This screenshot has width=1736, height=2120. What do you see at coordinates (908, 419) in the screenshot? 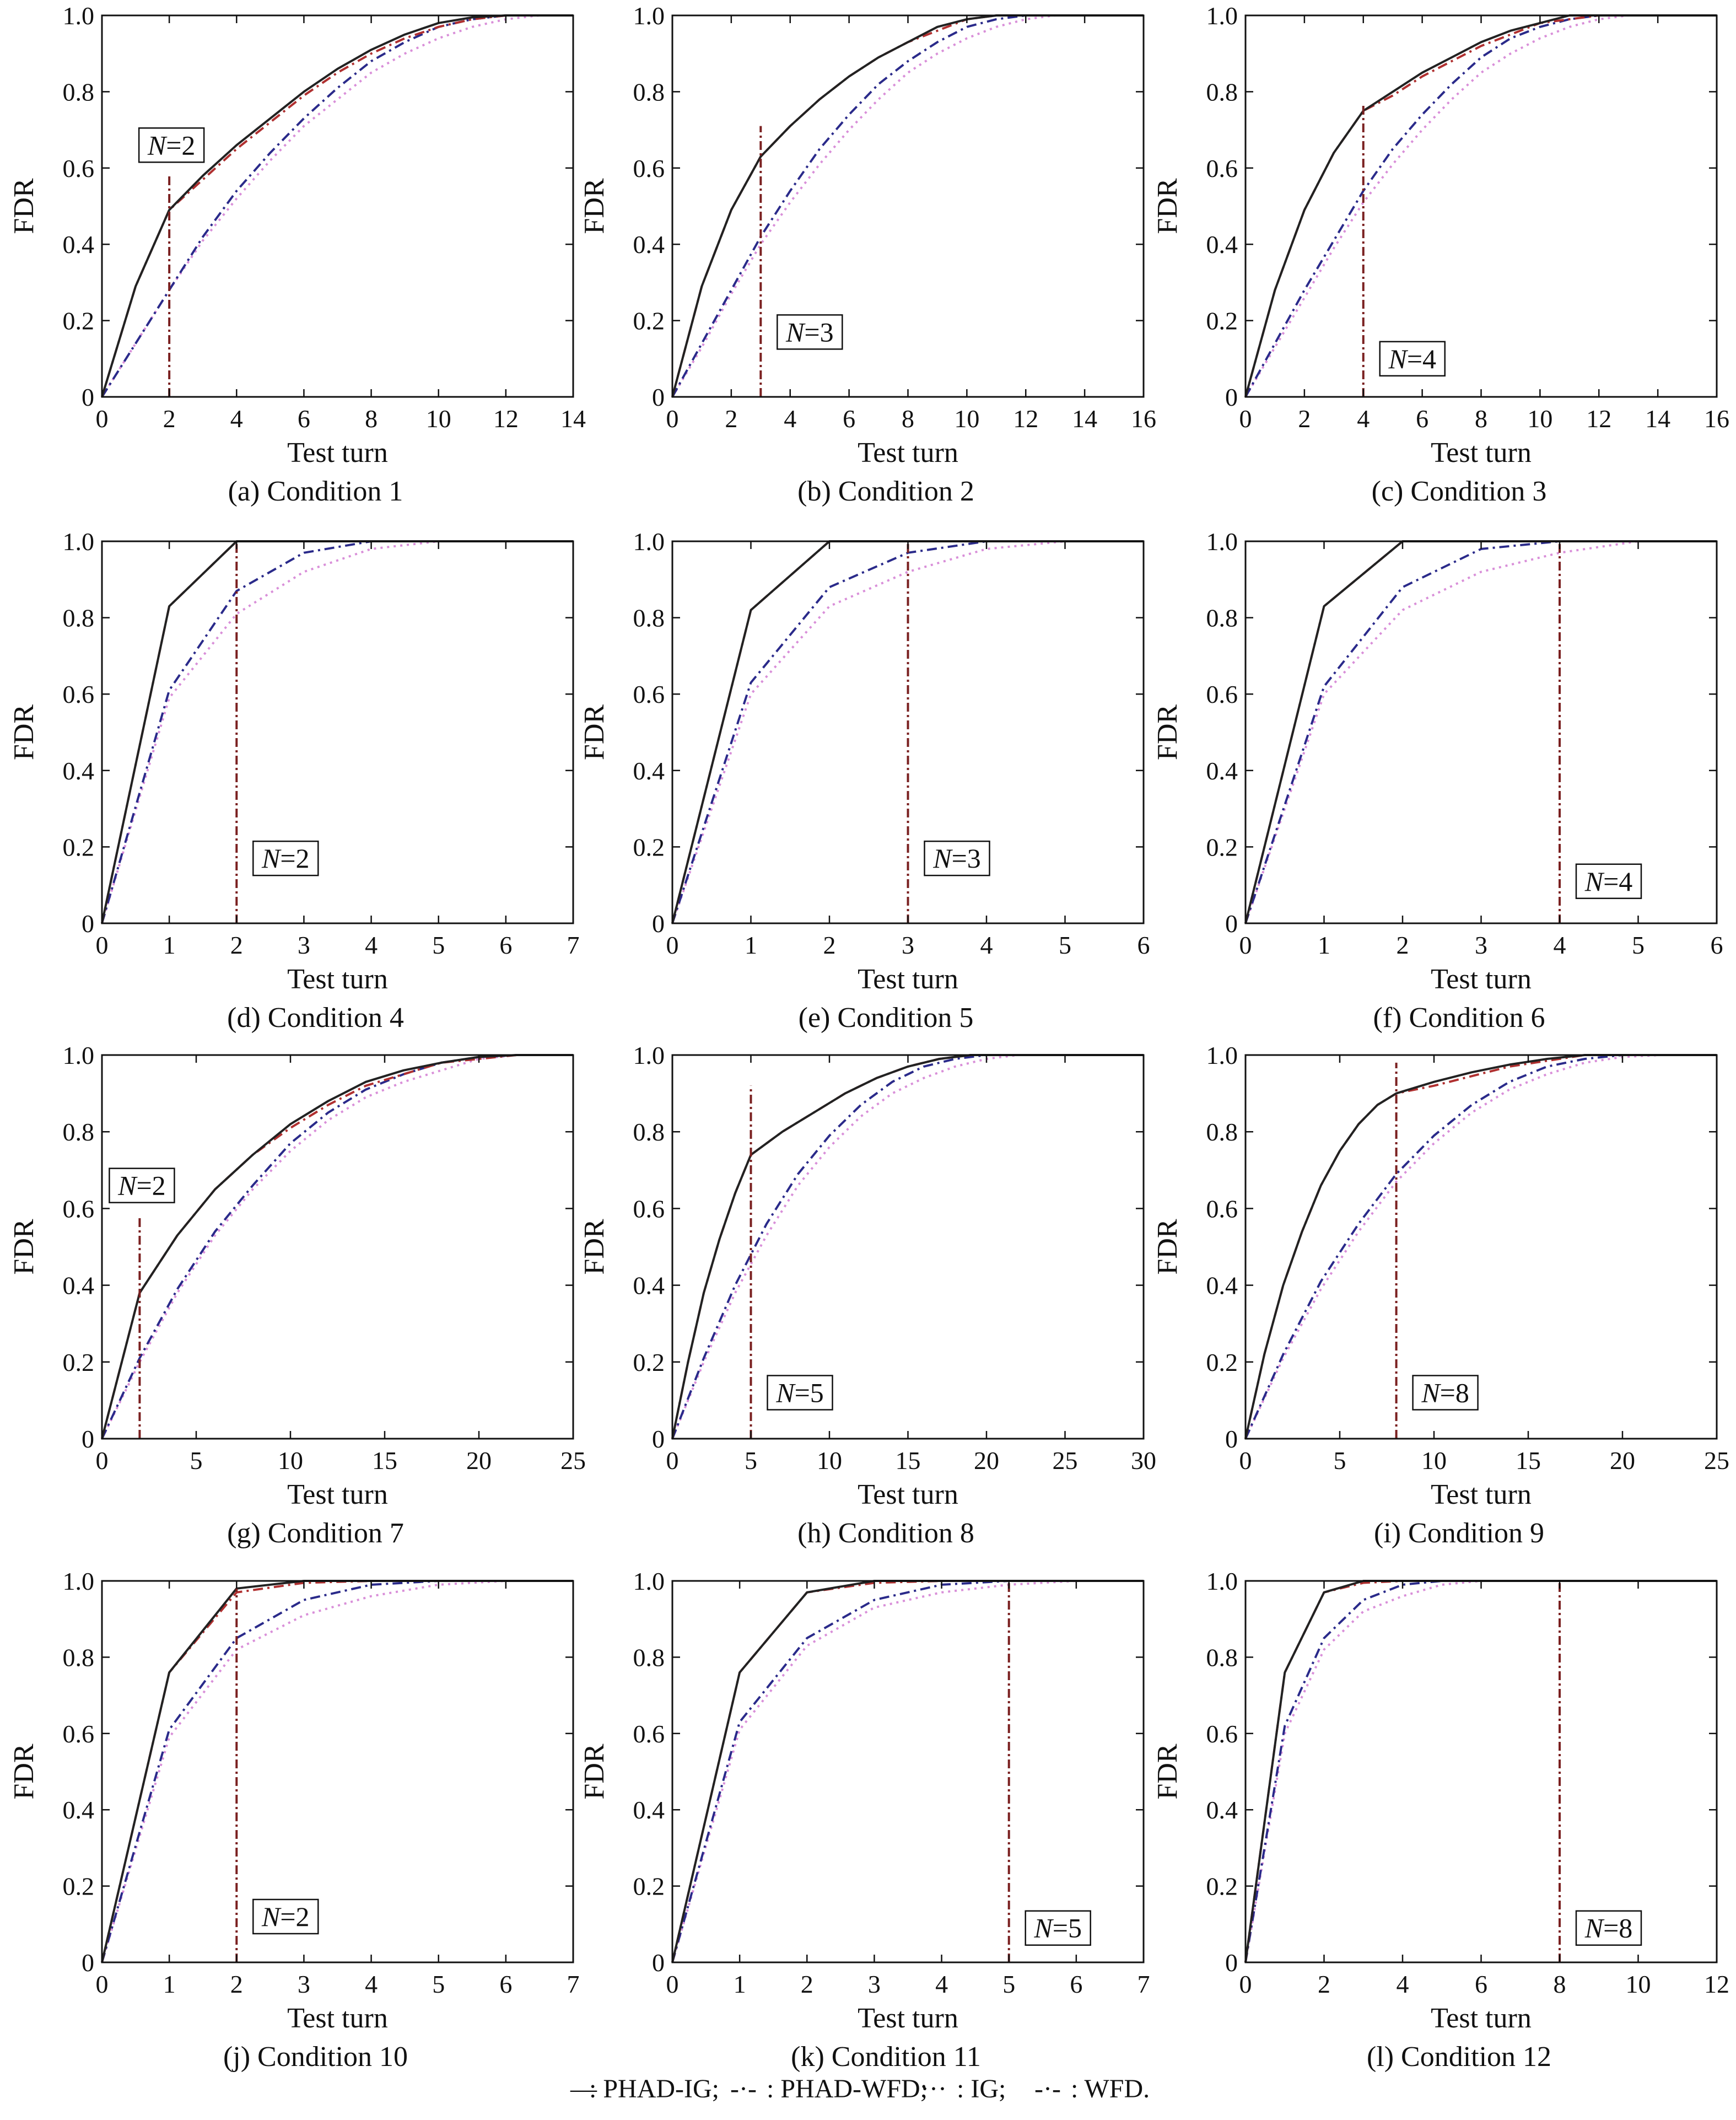
I see `x-tick-label: 8` at bounding box center [908, 419].